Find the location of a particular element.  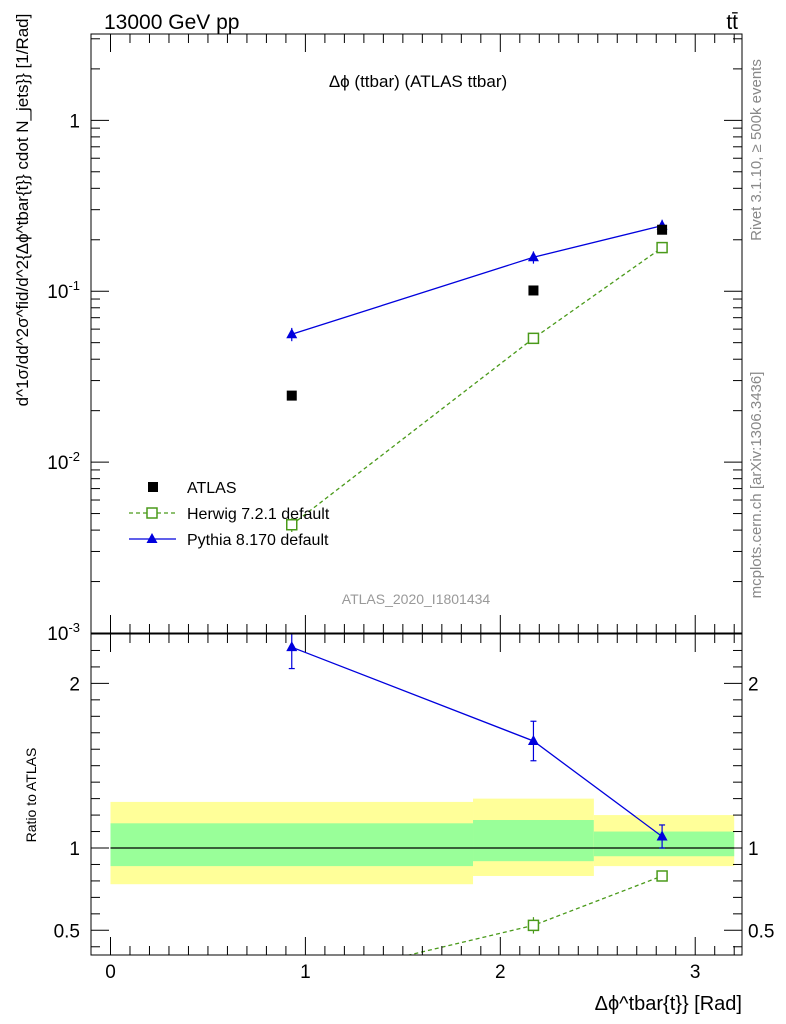

herwig-line is located at coordinates (477, 386).